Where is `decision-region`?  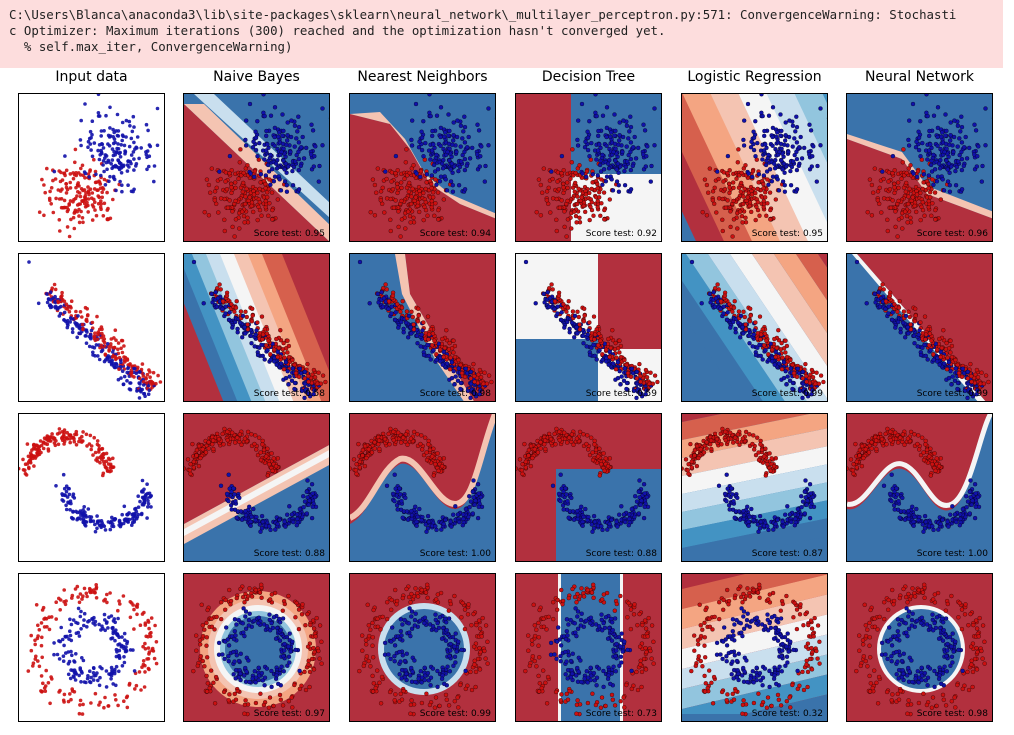 decision-region is located at coordinates (811, 277).